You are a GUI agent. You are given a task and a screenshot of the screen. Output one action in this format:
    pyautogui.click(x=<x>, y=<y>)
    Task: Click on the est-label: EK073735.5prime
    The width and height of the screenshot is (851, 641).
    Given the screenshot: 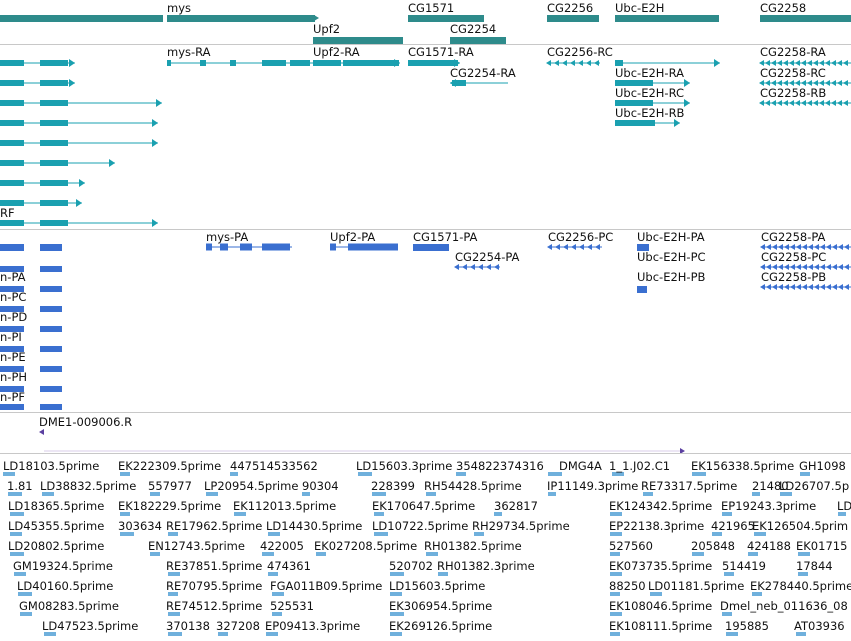 What is the action you would take?
    pyautogui.click(x=661, y=566)
    